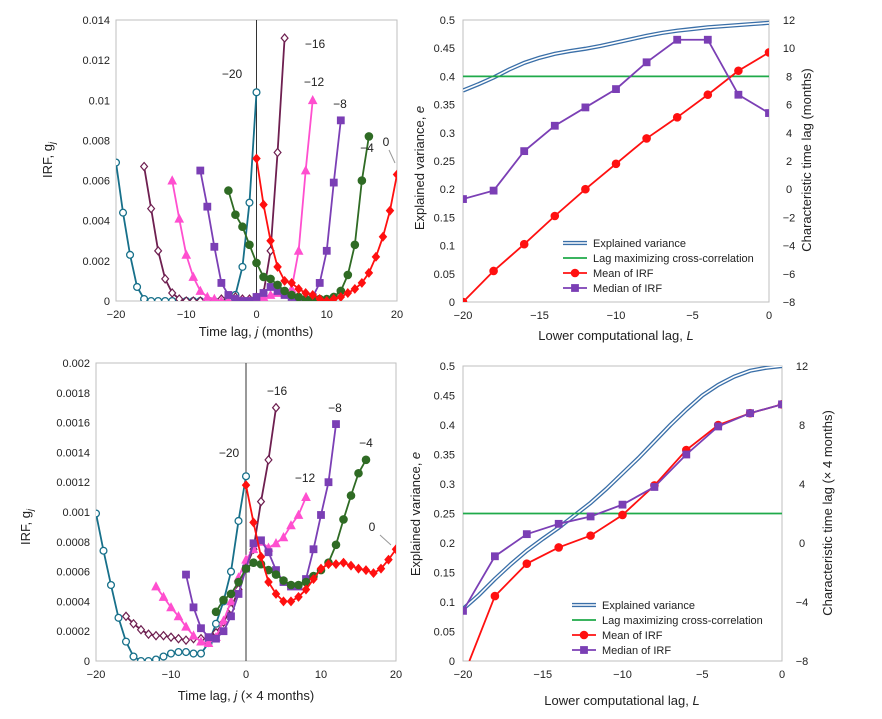  What do you see at coordinates (806, 160) in the screenshot?
I see `y2-axis-label: Characteristic time lag (months)` at bounding box center [806, 160].